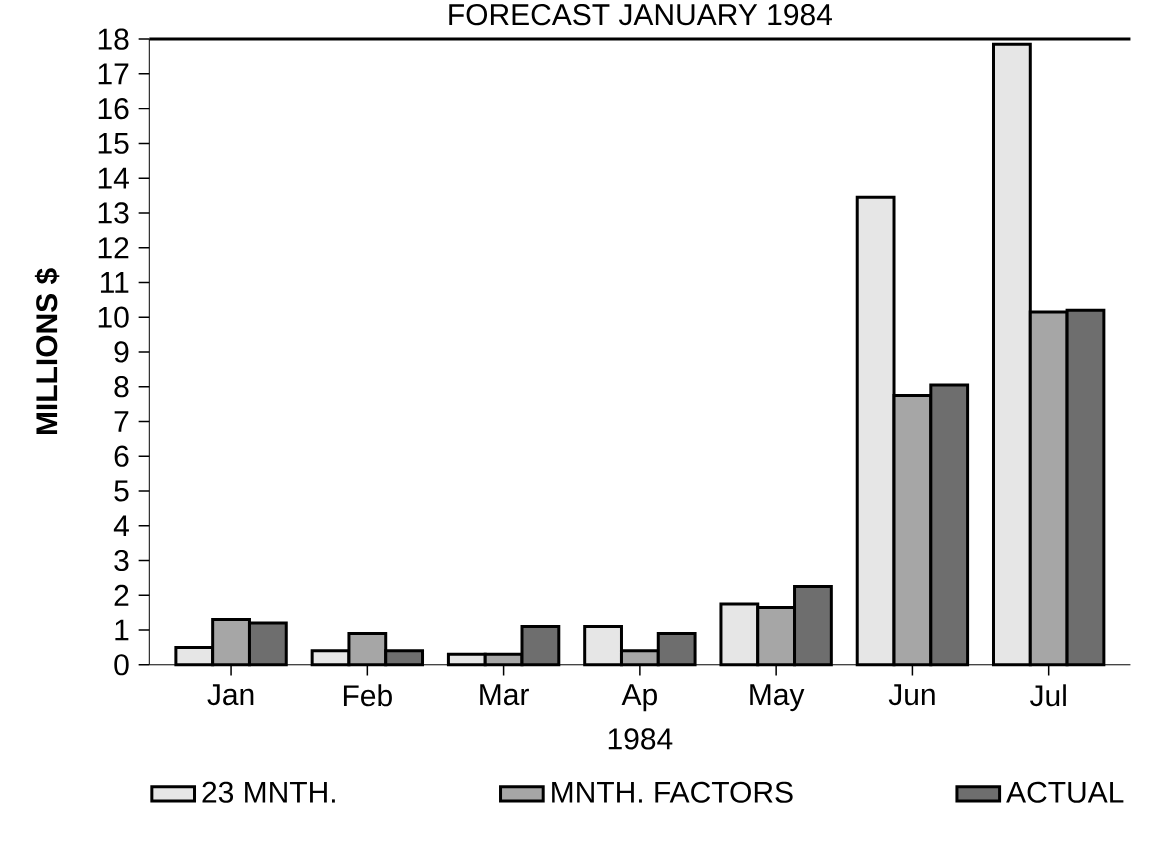  I want to click on y-tick-label: 7, so click(121, 422).